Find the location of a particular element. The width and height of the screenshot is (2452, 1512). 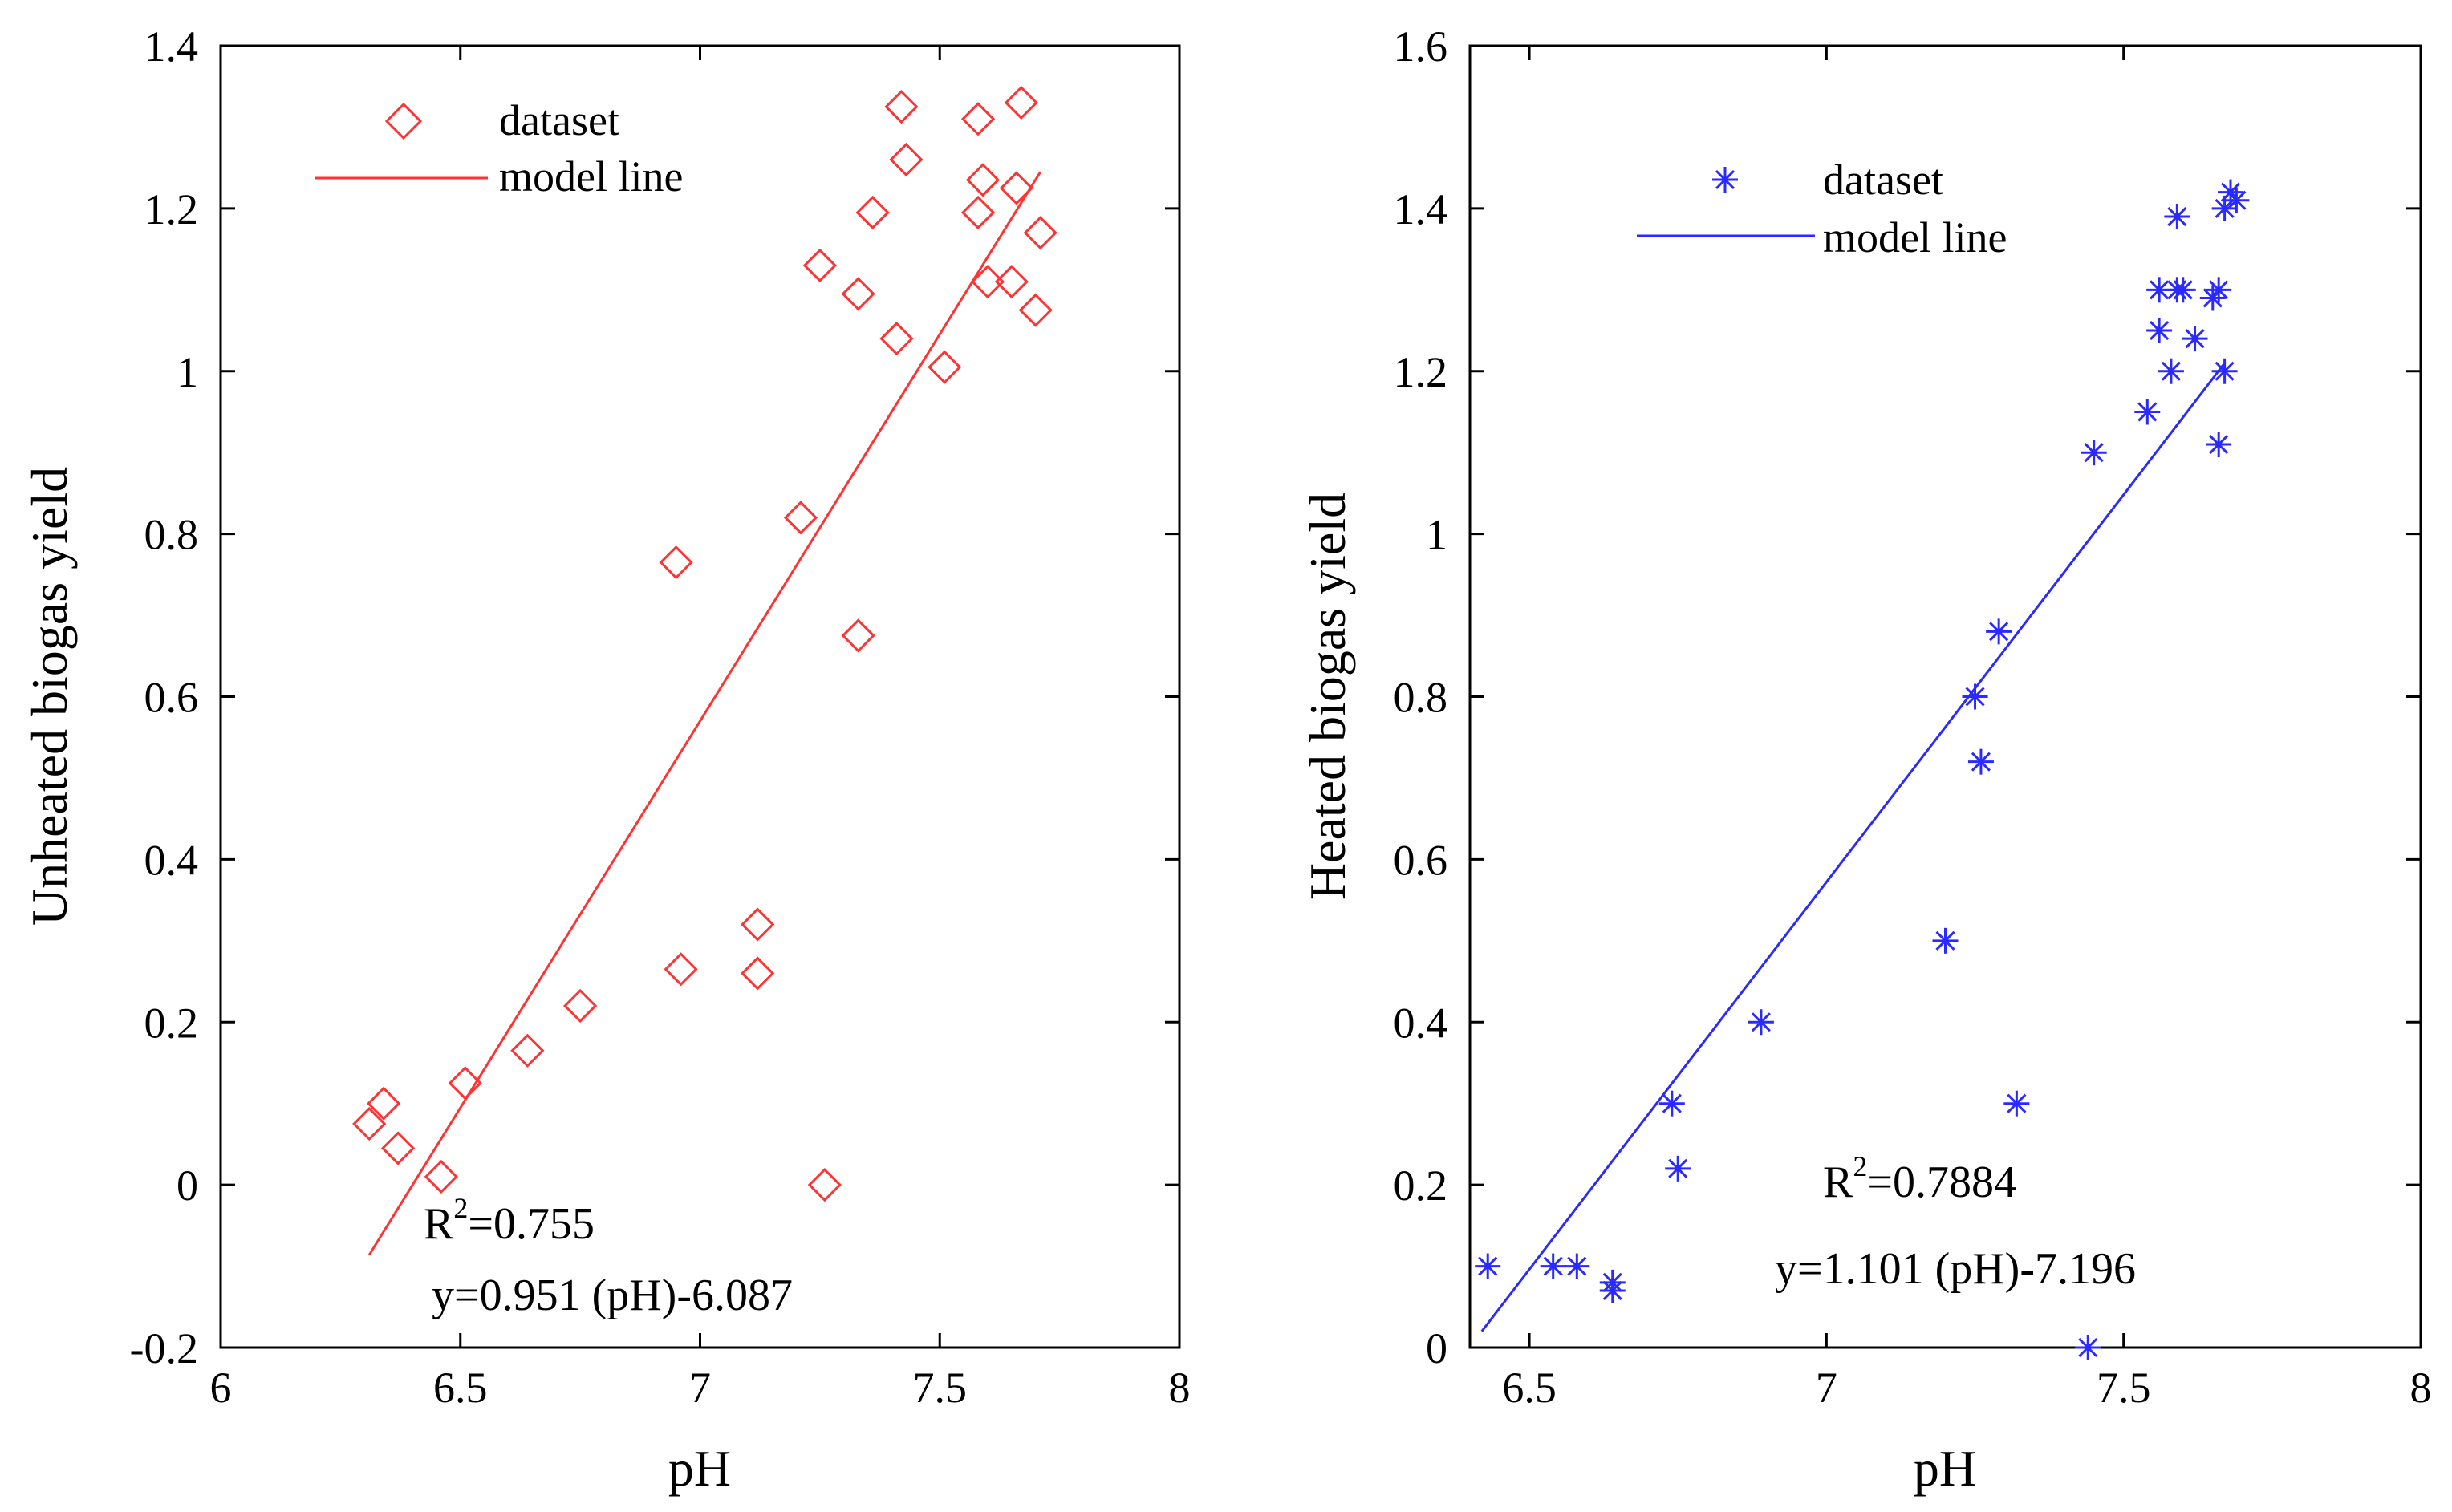

right-y-tick-label: 0.8 is located at coordinates (1421, 698).